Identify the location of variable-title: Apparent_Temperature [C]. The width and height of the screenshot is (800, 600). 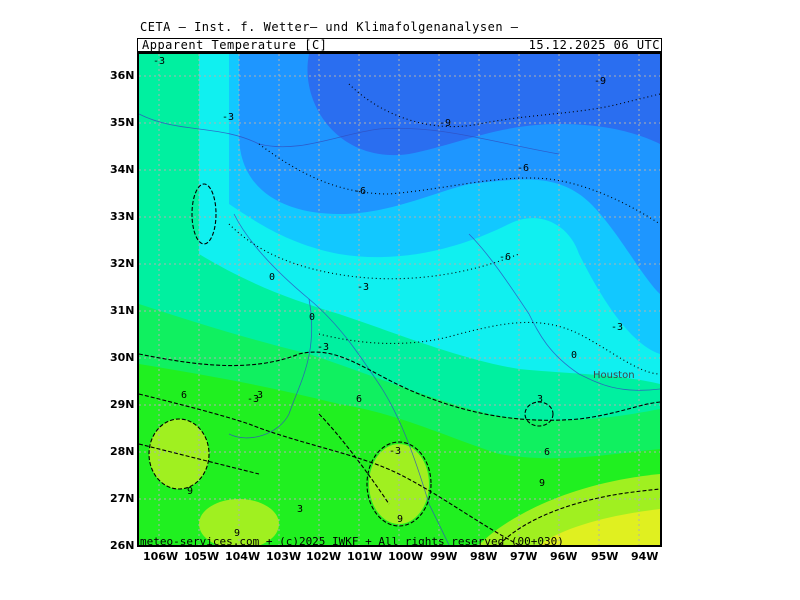
(235, 45).